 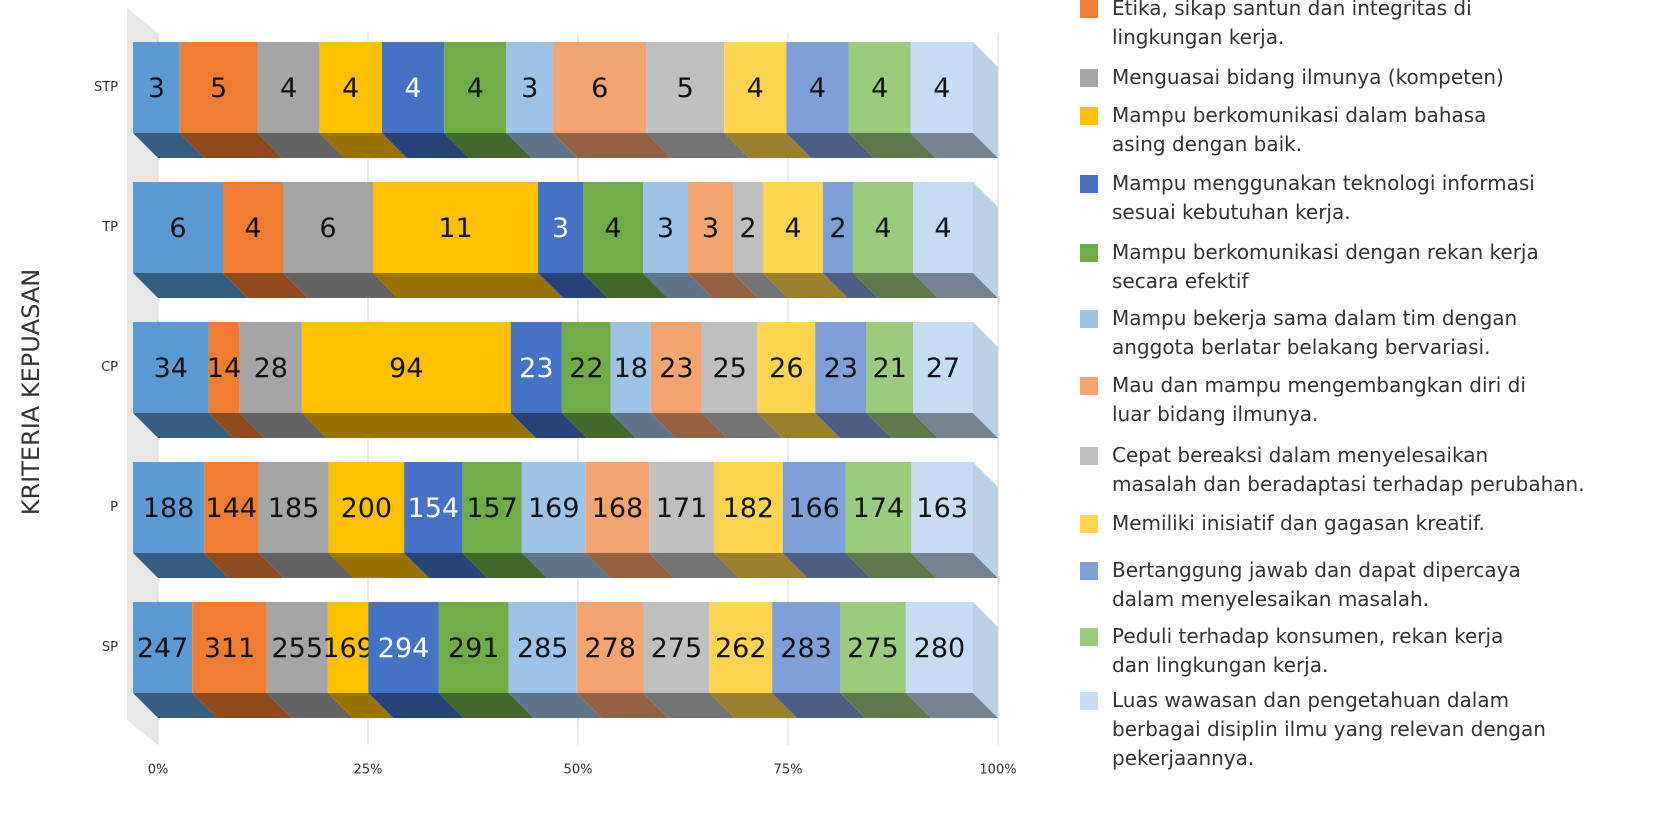 I want to click on data-label: 182, so click(x=749, y=508).